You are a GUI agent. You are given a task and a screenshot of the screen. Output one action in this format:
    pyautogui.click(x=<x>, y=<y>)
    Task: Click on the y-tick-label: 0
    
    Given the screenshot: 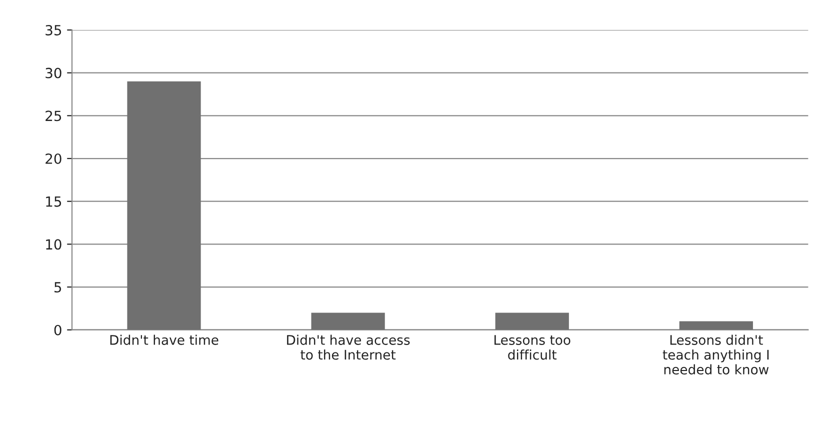 What is the action you would take?
    pyautogui.click(x=58, y=330)
    